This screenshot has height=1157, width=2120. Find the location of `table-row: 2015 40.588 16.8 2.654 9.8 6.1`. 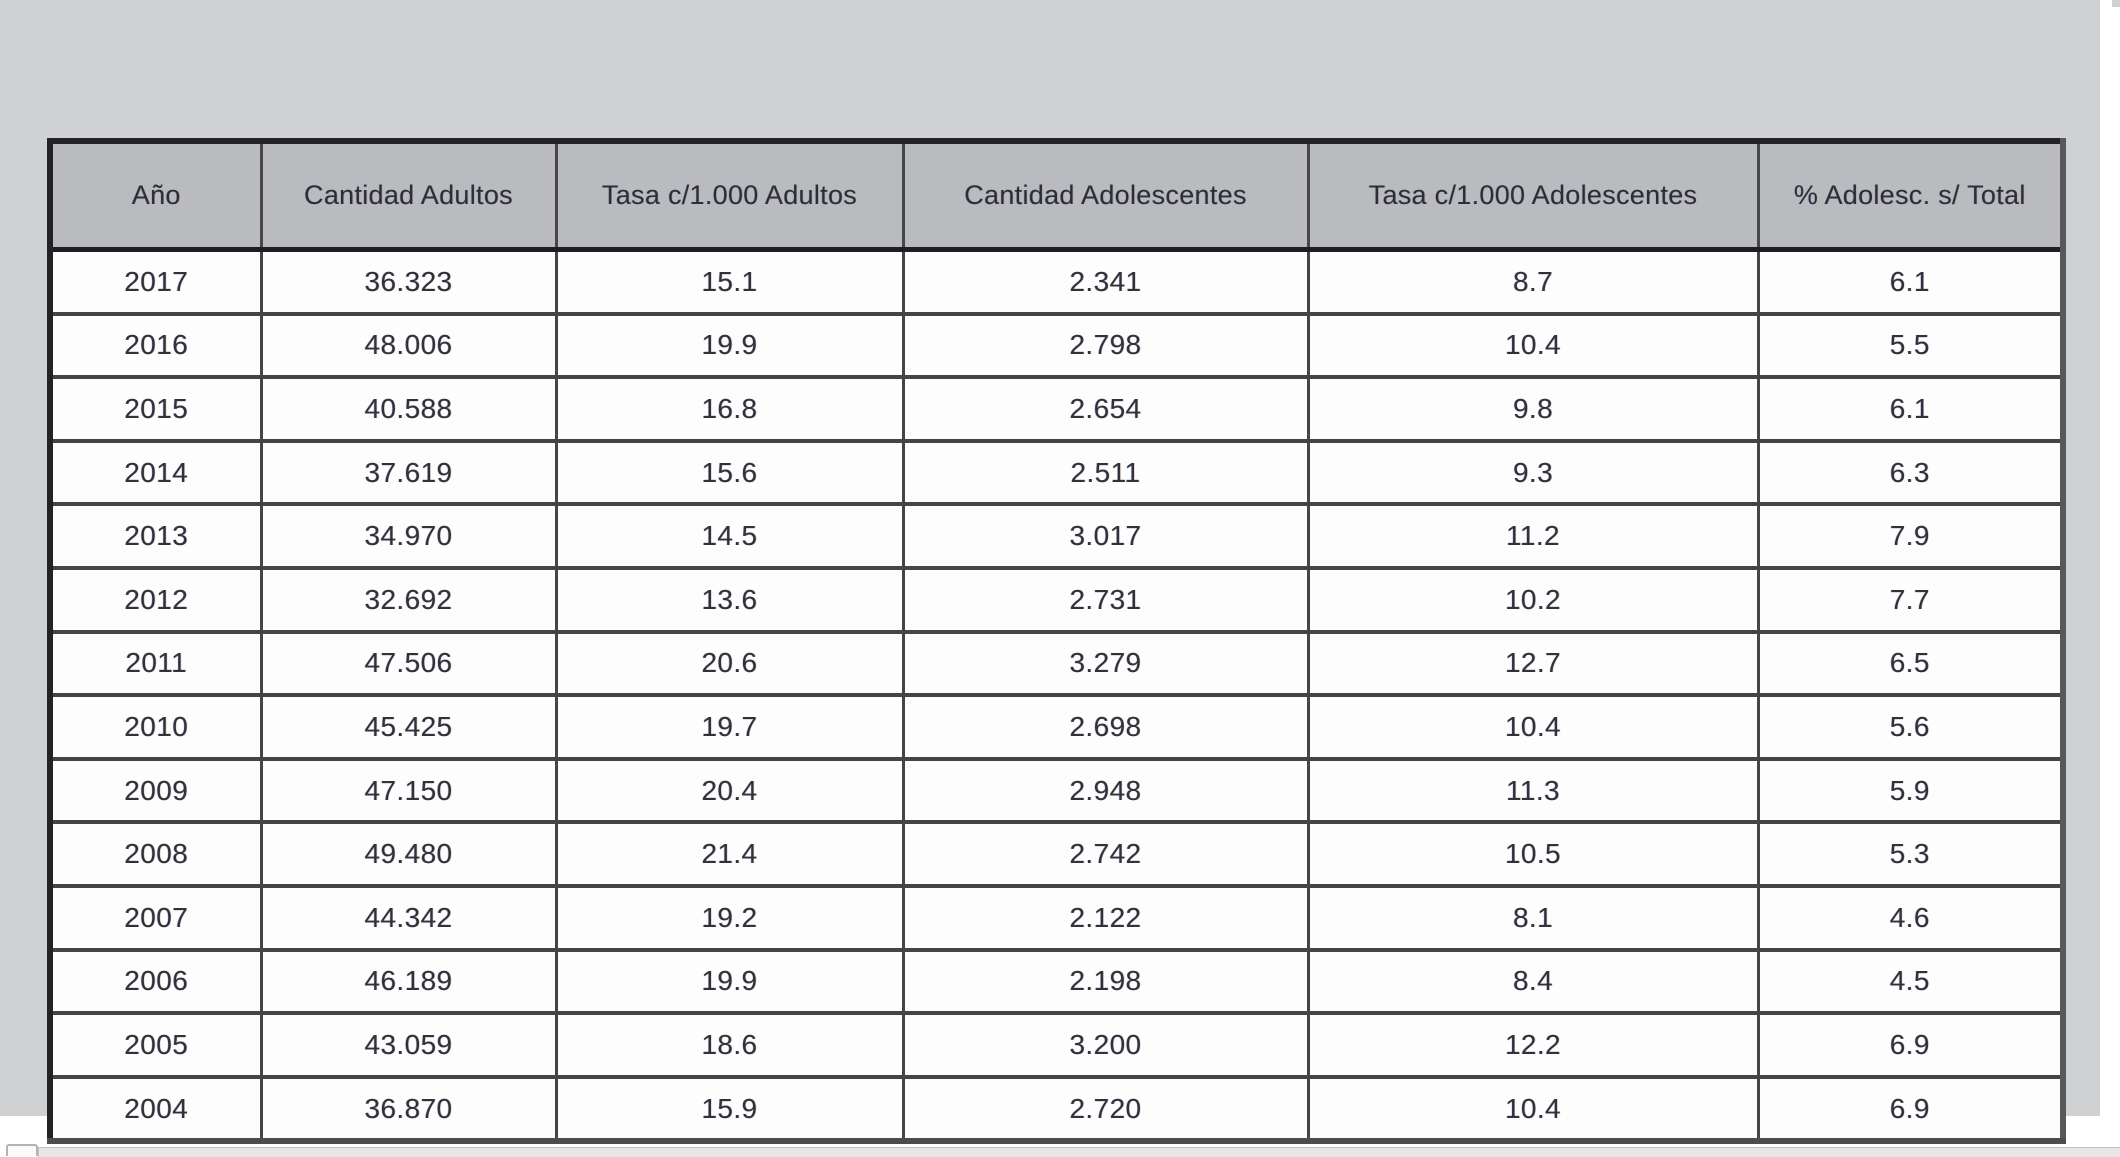

table-row: 2015 40.588 16.8 2.654 9.8 6.1 is located at coordinates (1056, 409).